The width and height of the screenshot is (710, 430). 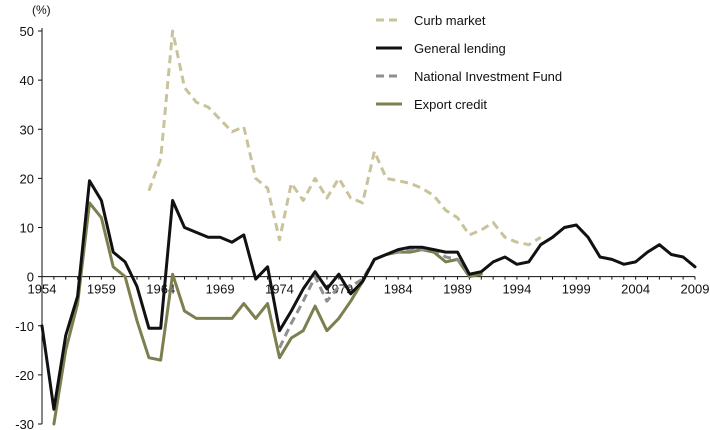 I want to click on y-tick-label: 40, so click(x=27, y=80).